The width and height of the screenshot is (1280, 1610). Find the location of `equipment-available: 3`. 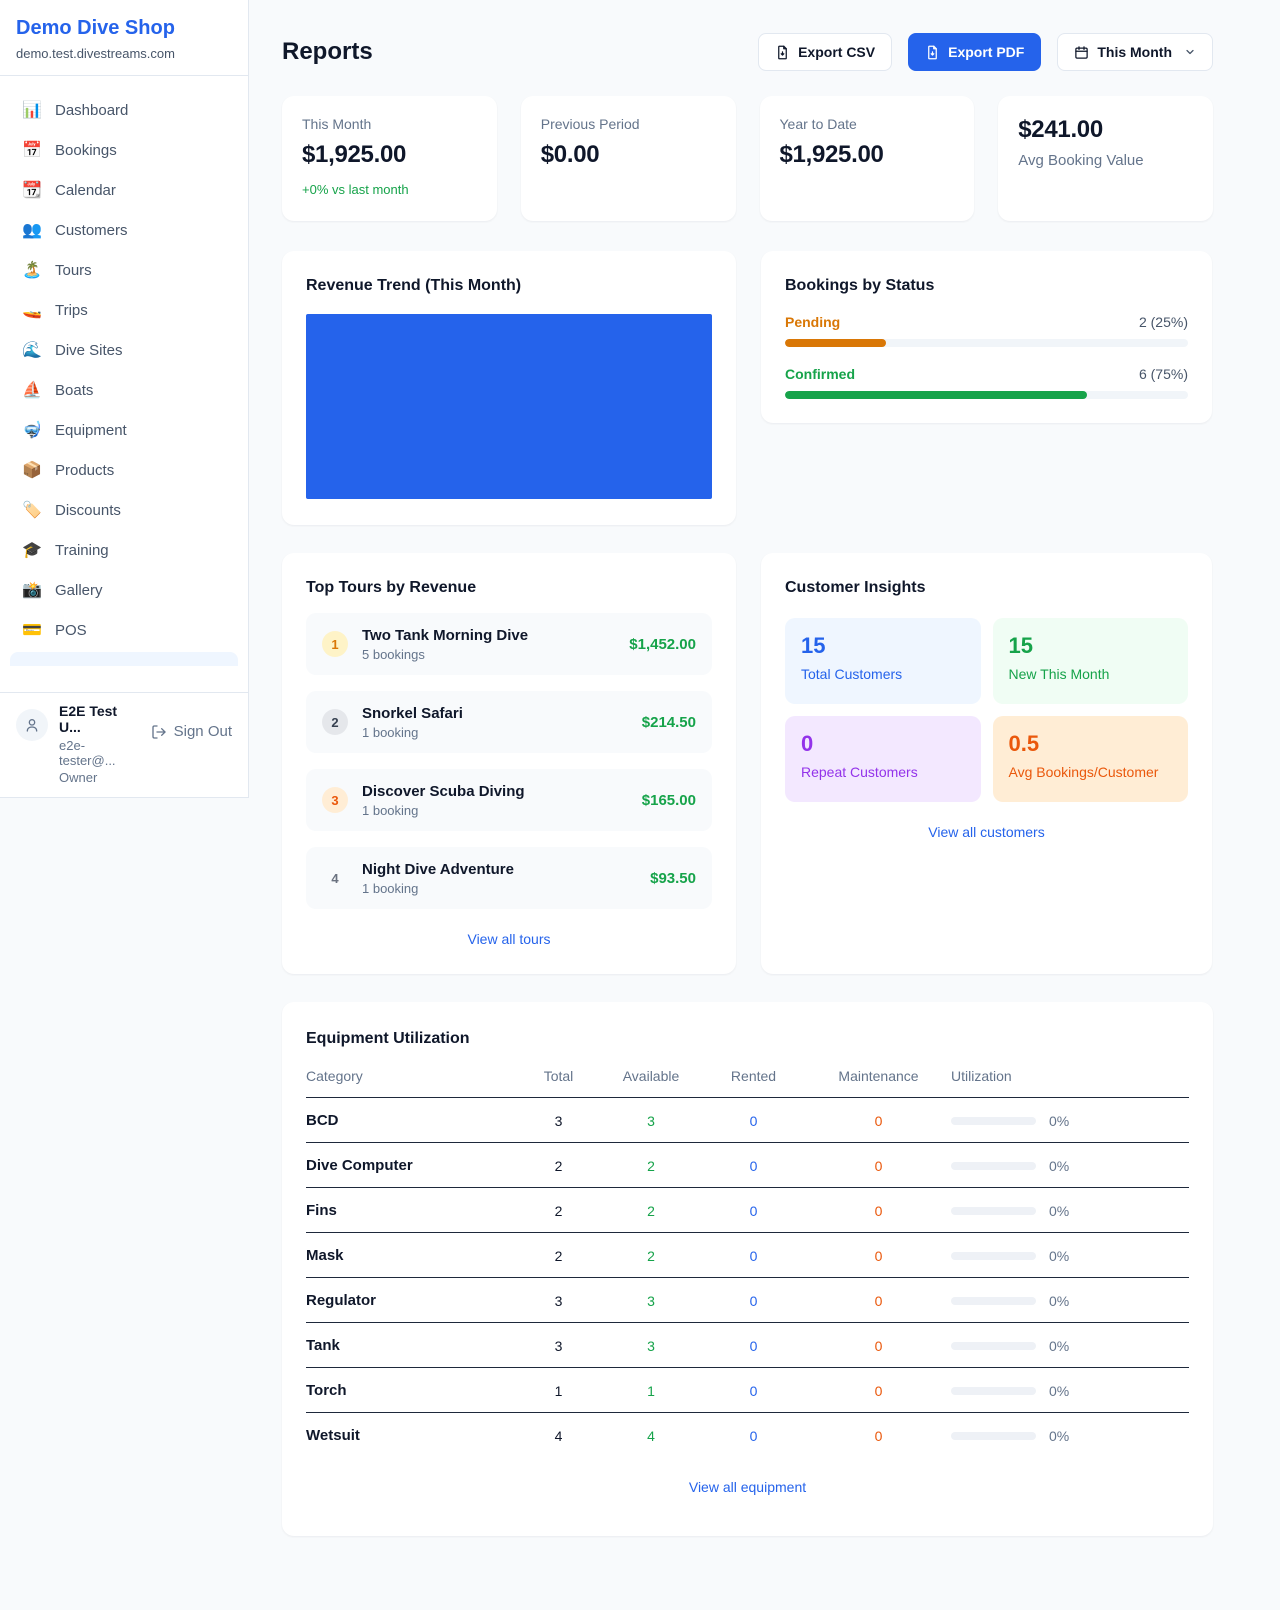

equipment-available: 3 is located at coordinates (651, 1120).